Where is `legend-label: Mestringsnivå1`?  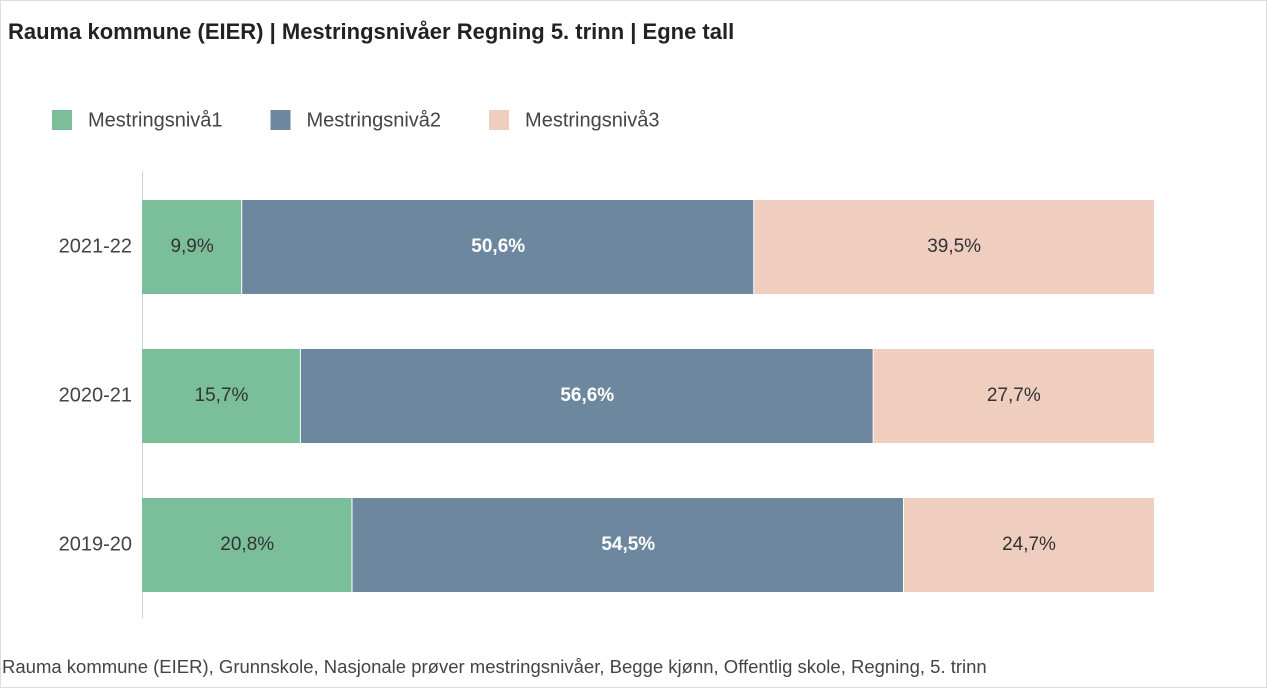 legend-label: Mestringsnivå1 is located at coordinates (155, 120).